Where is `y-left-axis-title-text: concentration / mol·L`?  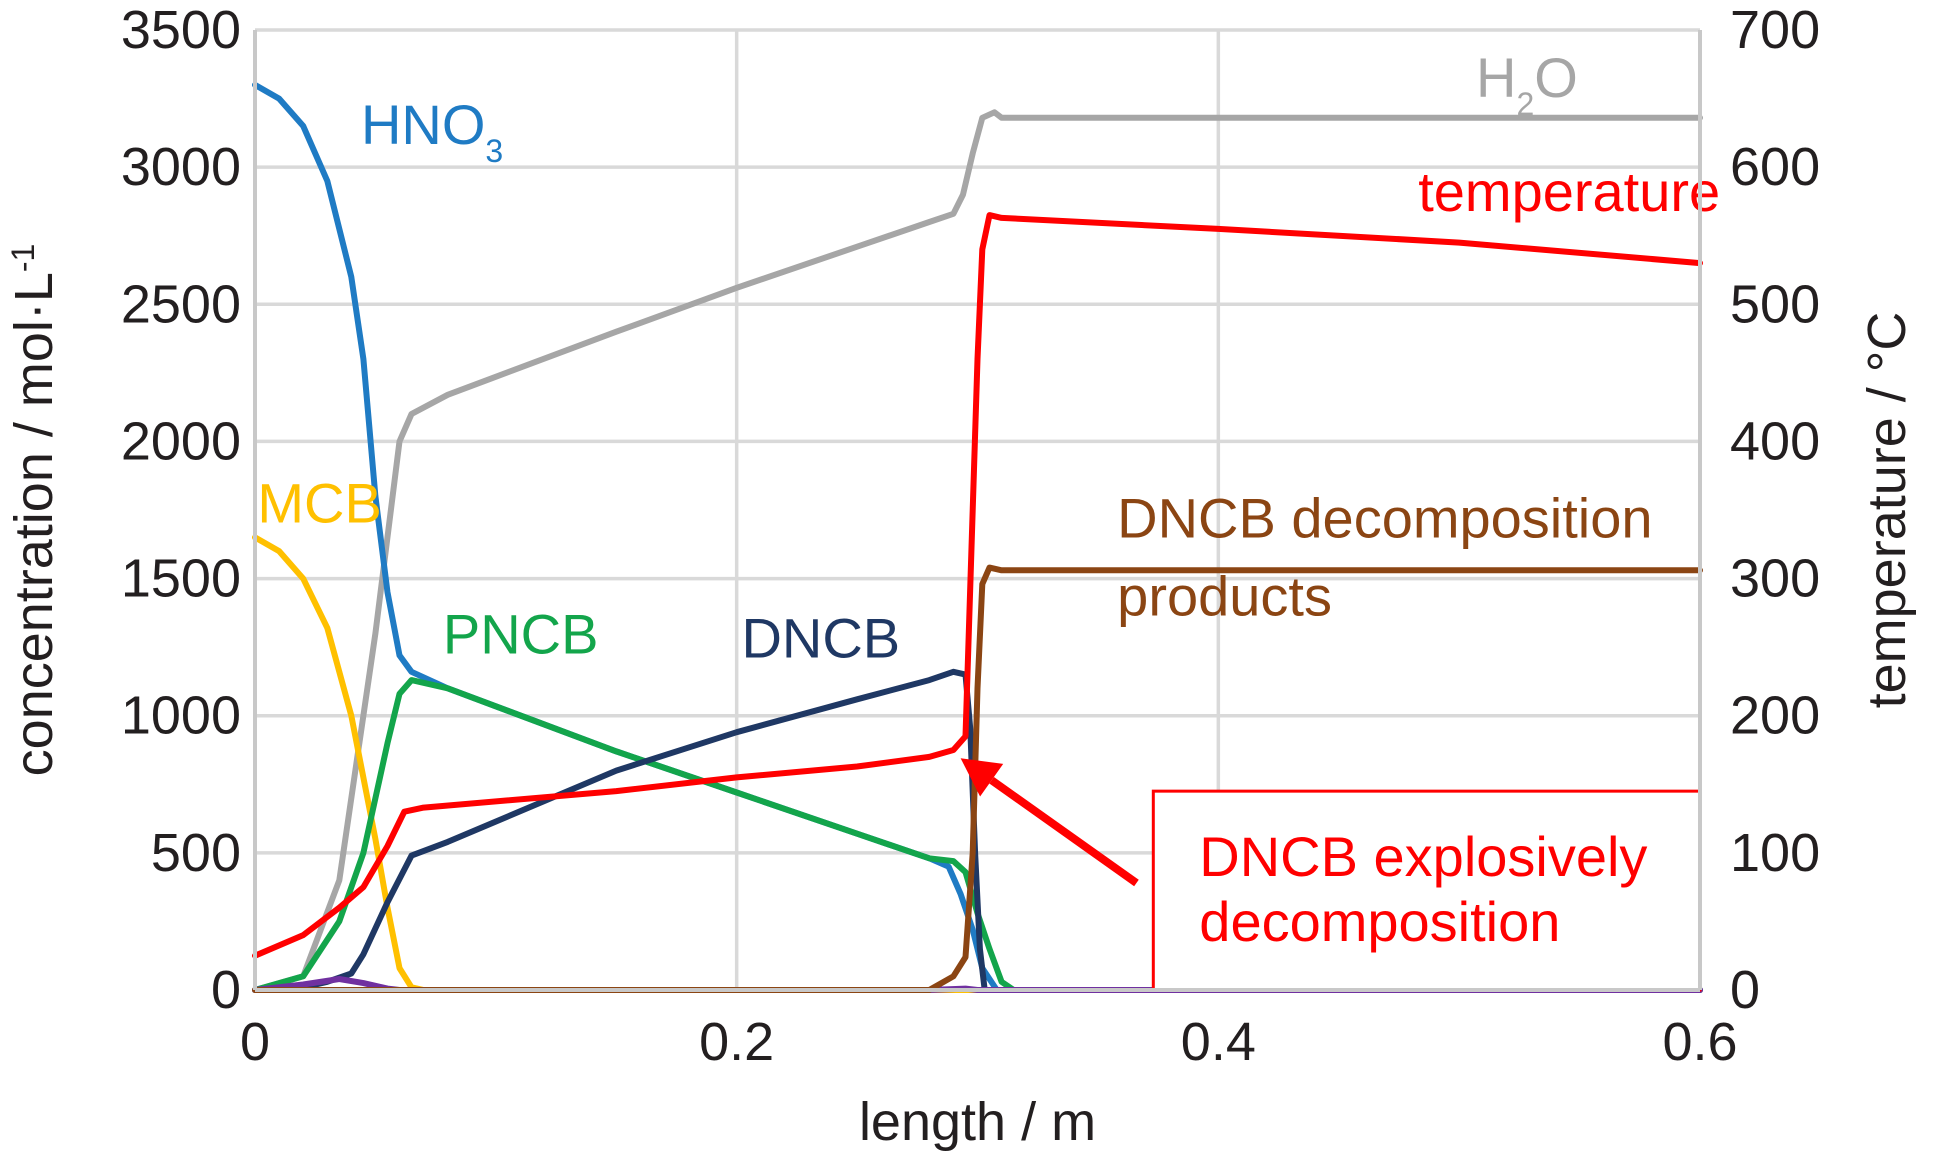 y-left-axis-title-text: concentration / mol·L is located at coordinates (34, 524).